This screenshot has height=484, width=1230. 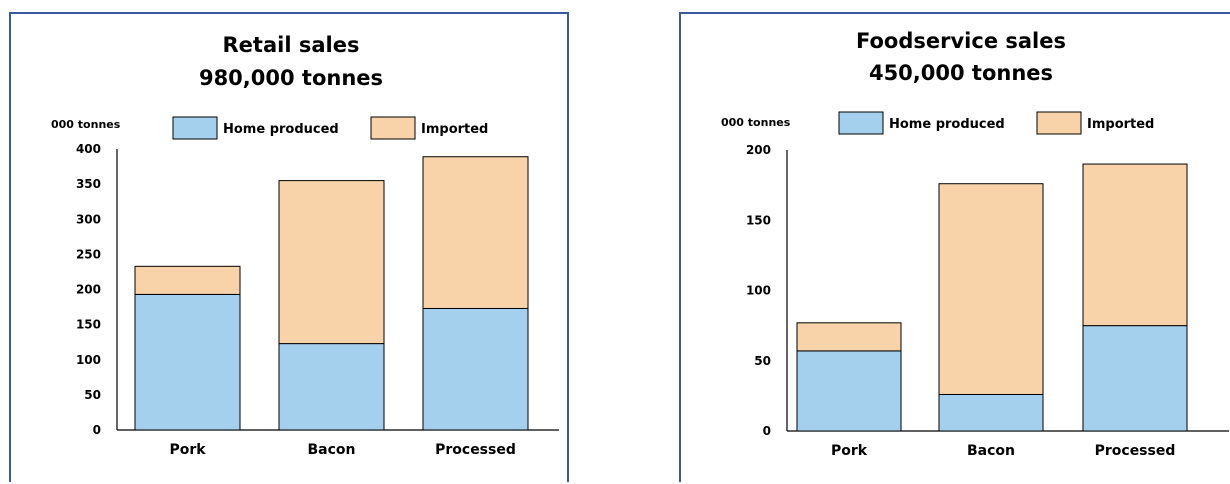 I want to click on chart-title-line-1: Foodservice sales, so click(x=961, y=41).